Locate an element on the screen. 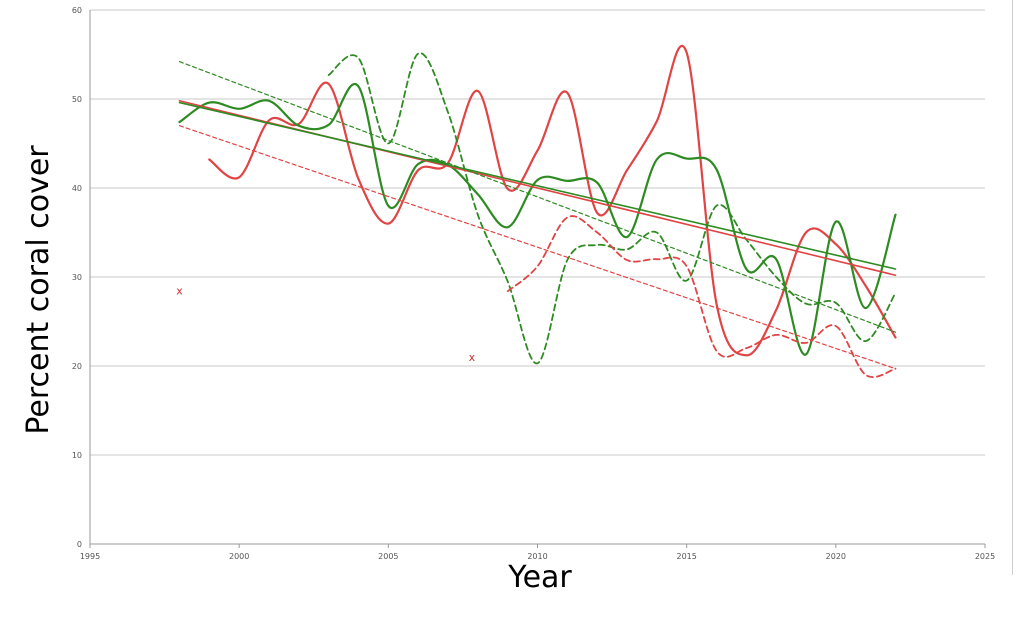 This screenshot has height=620, width=1024. x-tick-label: 2010 is located at coordinates (537, 556).